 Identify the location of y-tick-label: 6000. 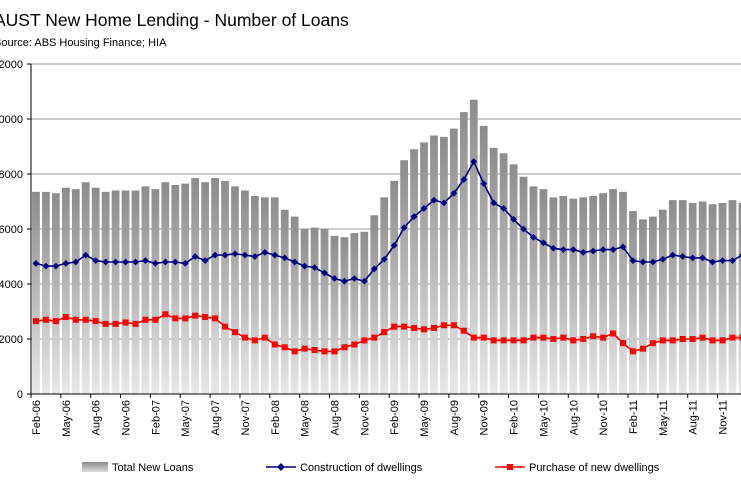
(11, 230).